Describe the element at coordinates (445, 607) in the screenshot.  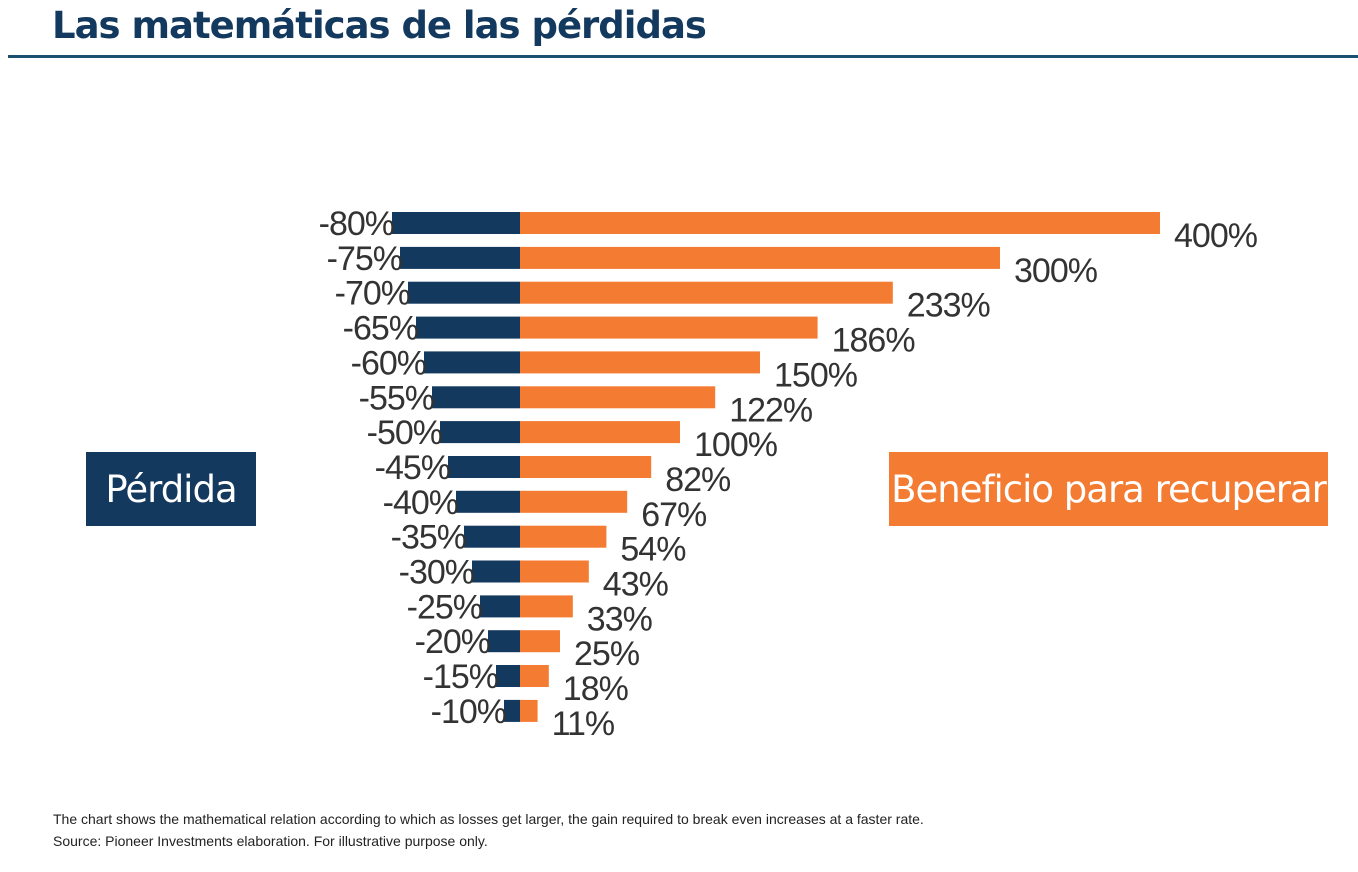
I see `loss-label: -25%` at that location.